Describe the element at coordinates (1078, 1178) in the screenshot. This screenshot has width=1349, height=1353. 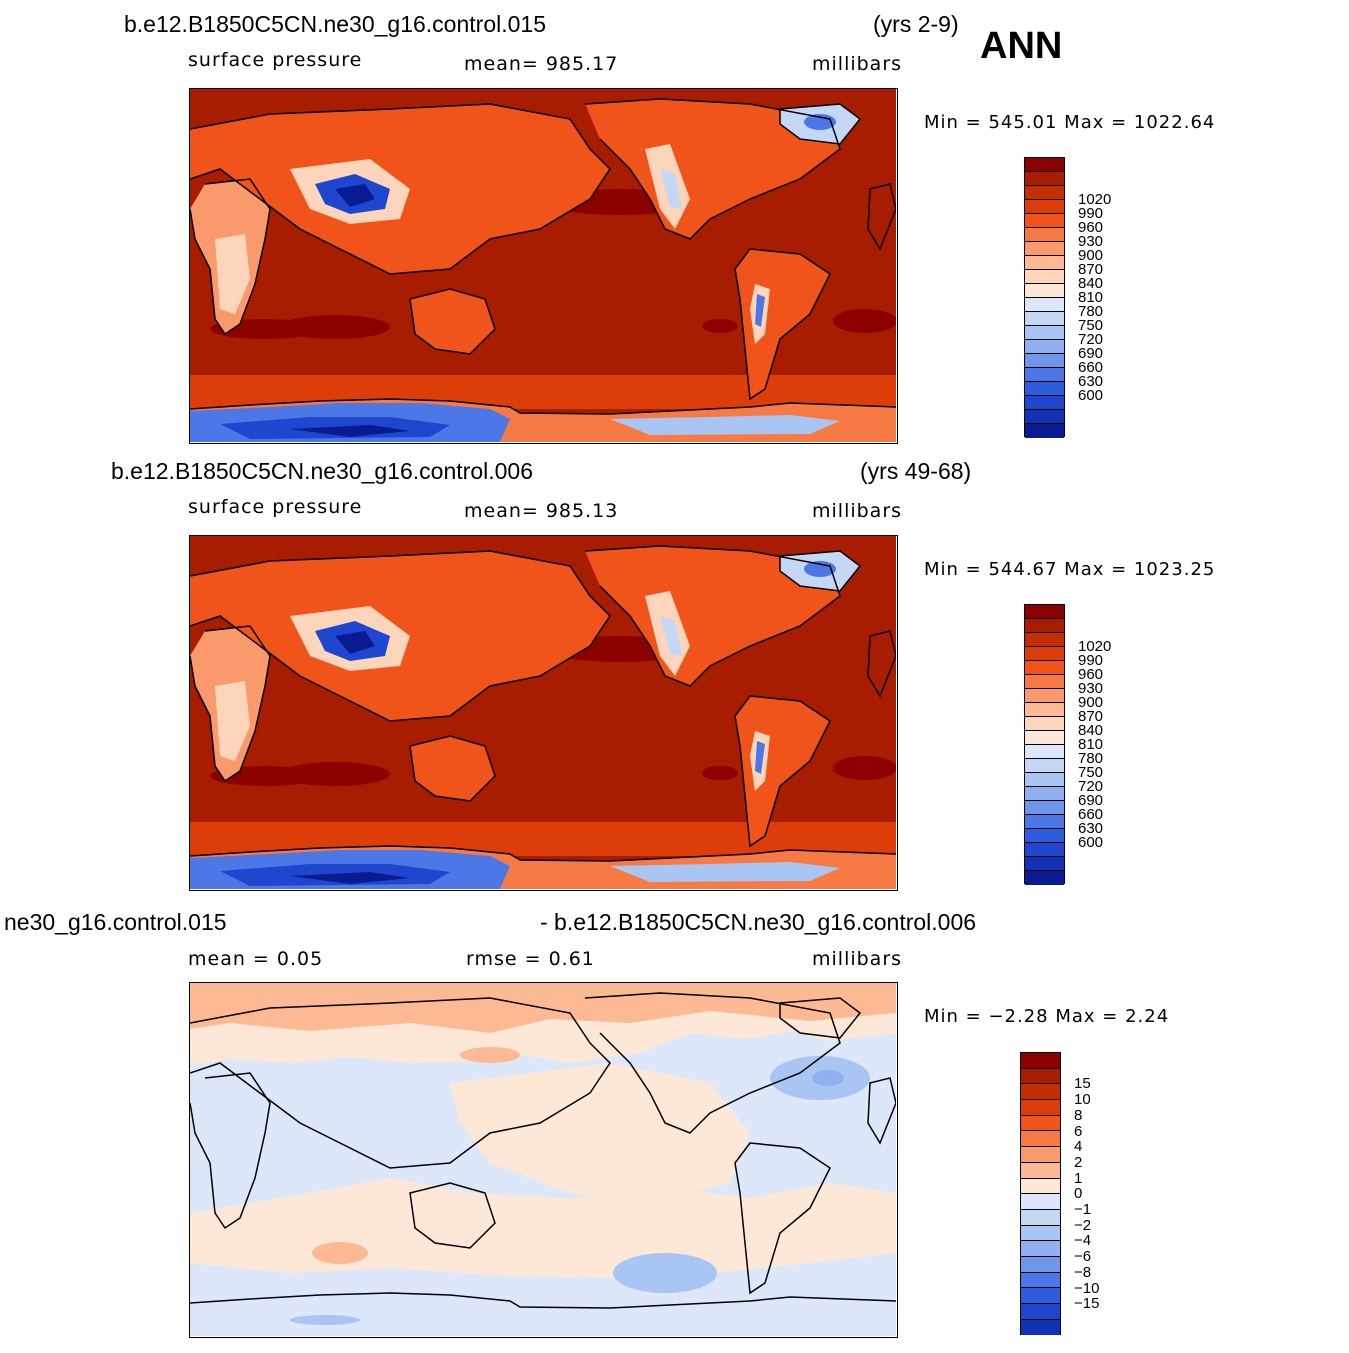
I see `colorbar-label: 1` at that location.